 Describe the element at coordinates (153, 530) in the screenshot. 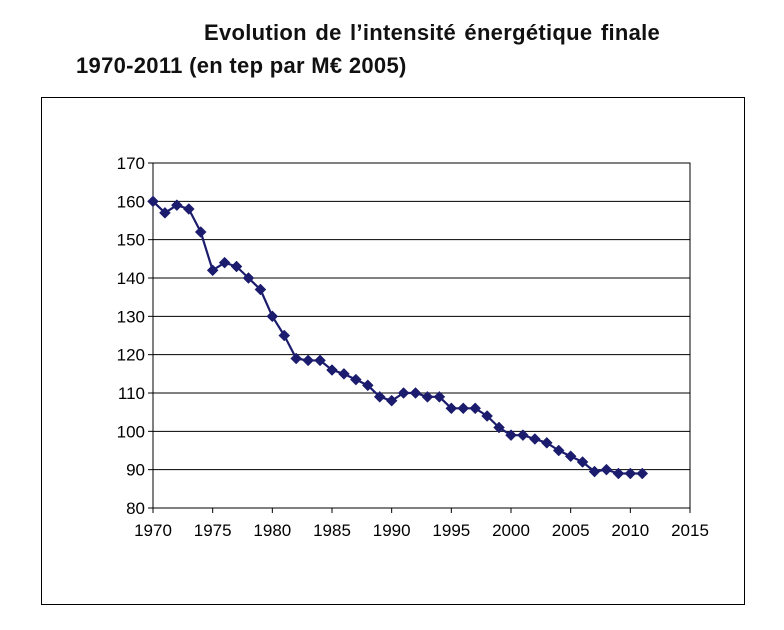

I see `x-tick-label: 1970` at that location.